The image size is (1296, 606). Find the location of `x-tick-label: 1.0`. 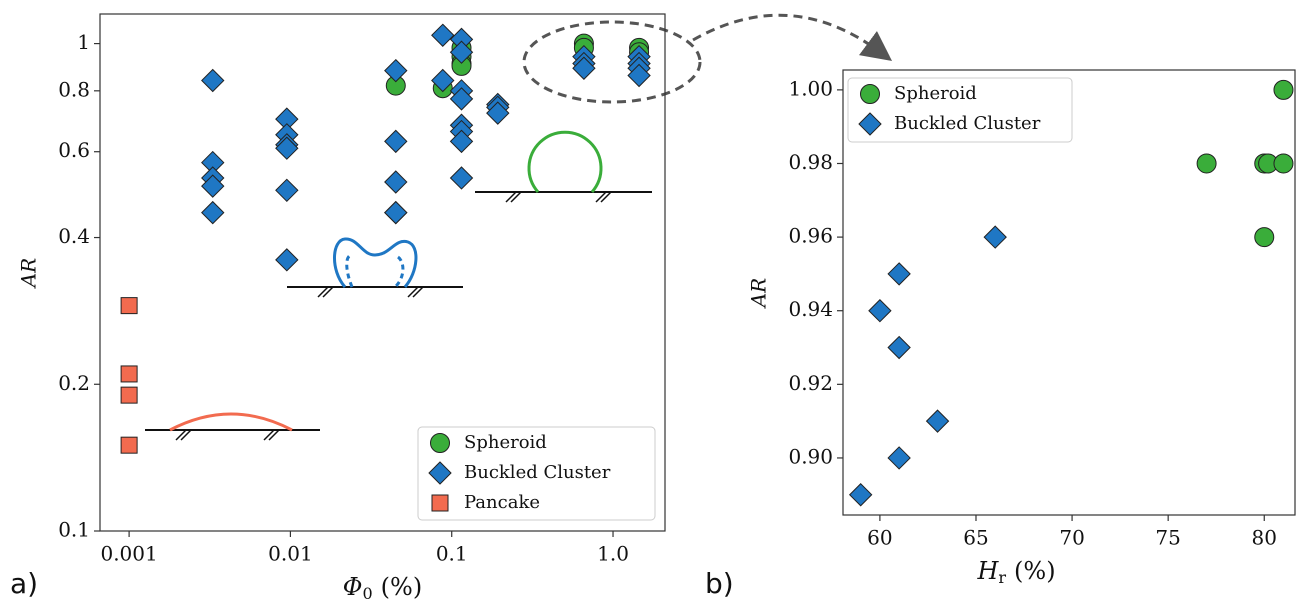

x-tick-label: 1.0 is located at coordinates (613, 554).